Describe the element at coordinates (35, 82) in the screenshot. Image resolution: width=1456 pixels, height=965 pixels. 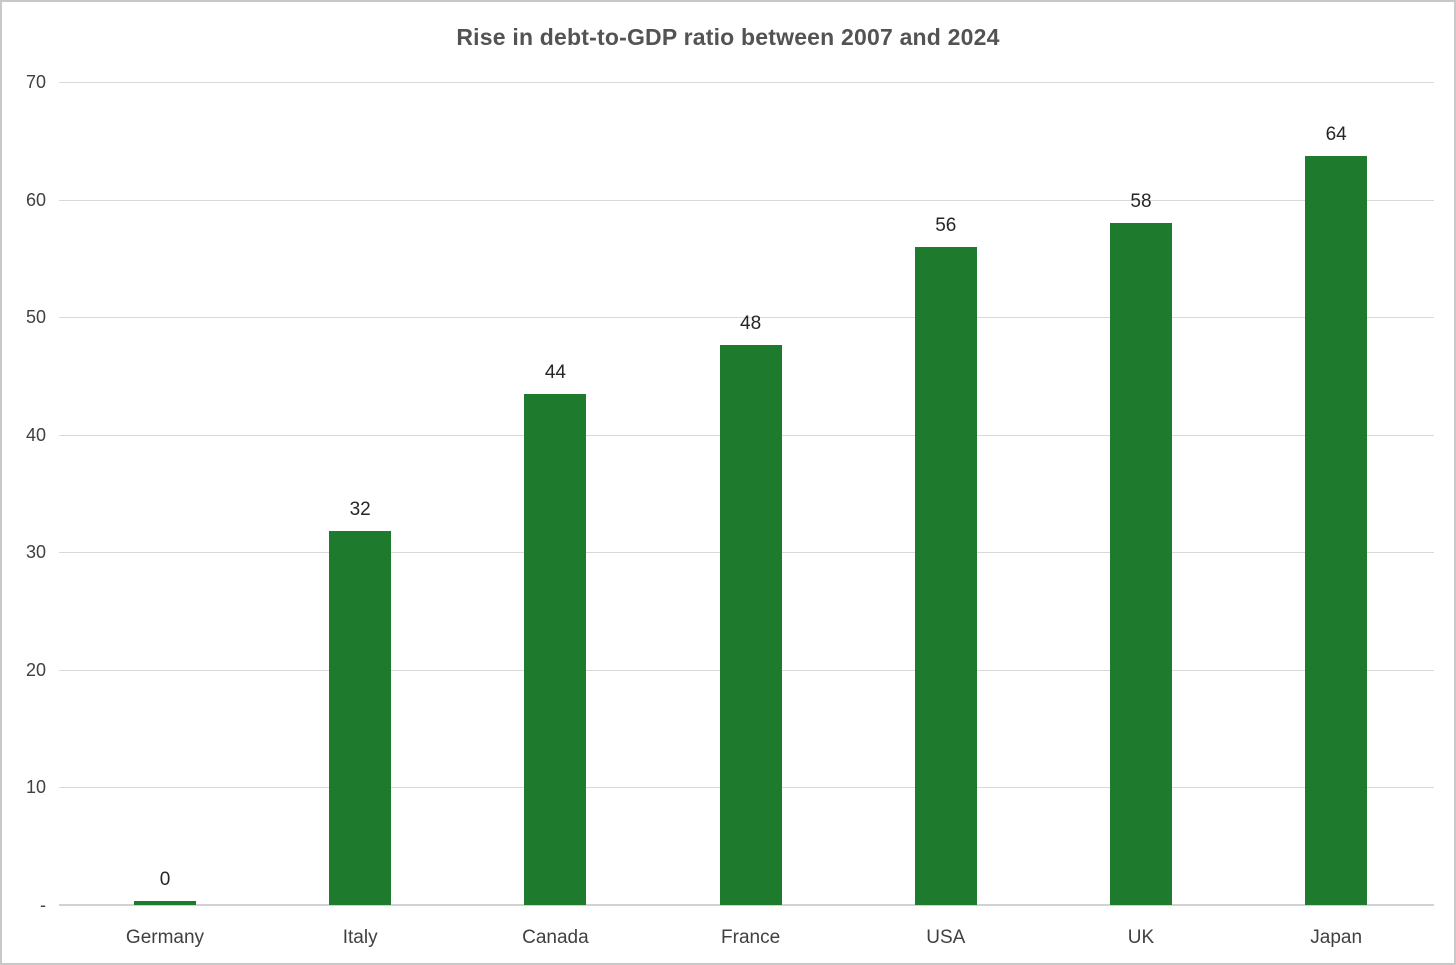
I see `y-axis-tick-label: 70` at that location.